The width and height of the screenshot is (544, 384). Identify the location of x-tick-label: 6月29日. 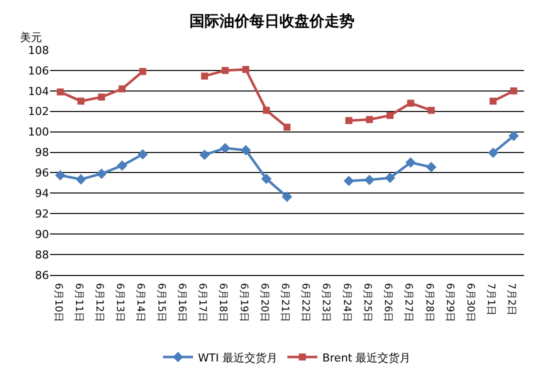
(449, 302).